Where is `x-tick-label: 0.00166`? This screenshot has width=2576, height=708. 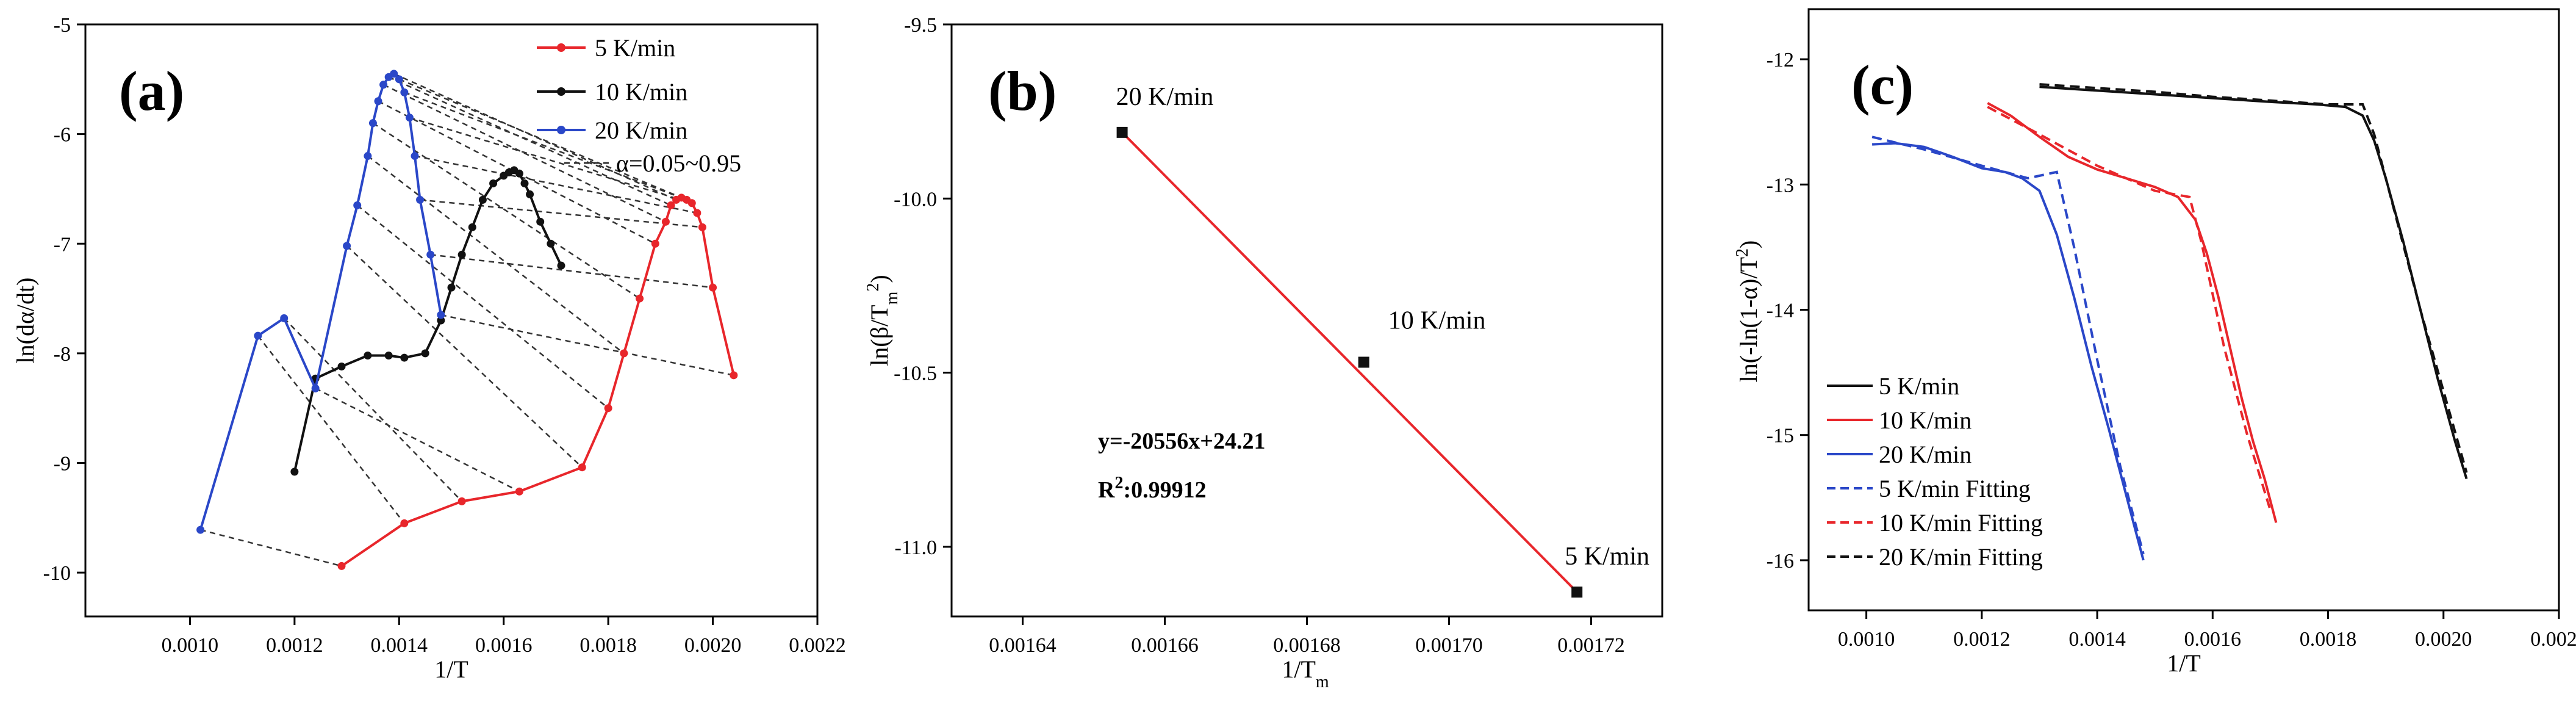
x-tick-label: 0.00166 is located at coordinates (1165, 645).